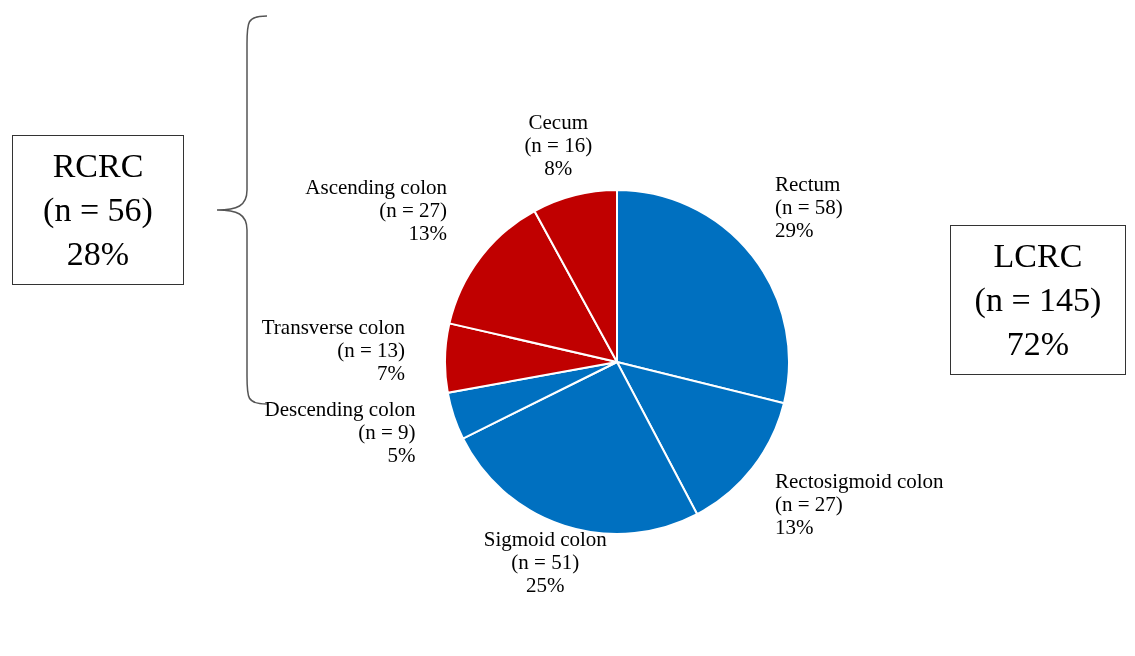  I want to click on slice-label: Ascending colon, so click(376, 186).